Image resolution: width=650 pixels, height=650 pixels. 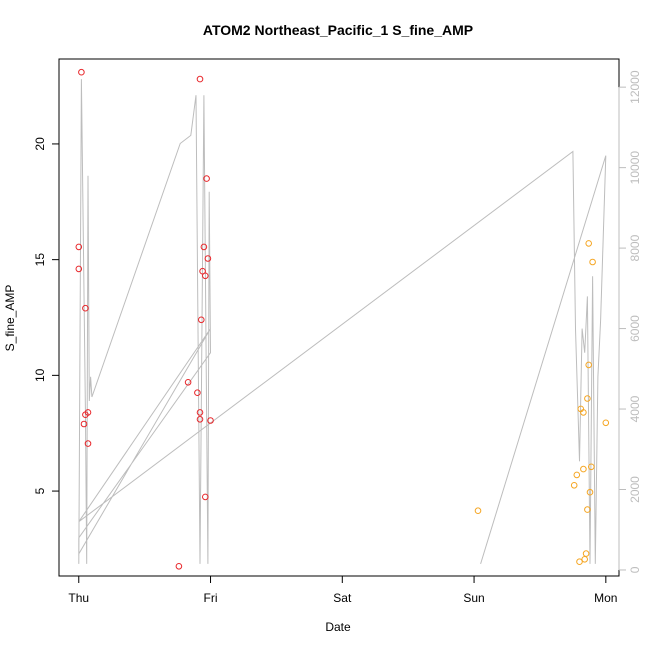 What do you see at coordinates (635, 168) in the screenshot?
I see `right-tick-label: 10000` at bounding box center [635, 168].